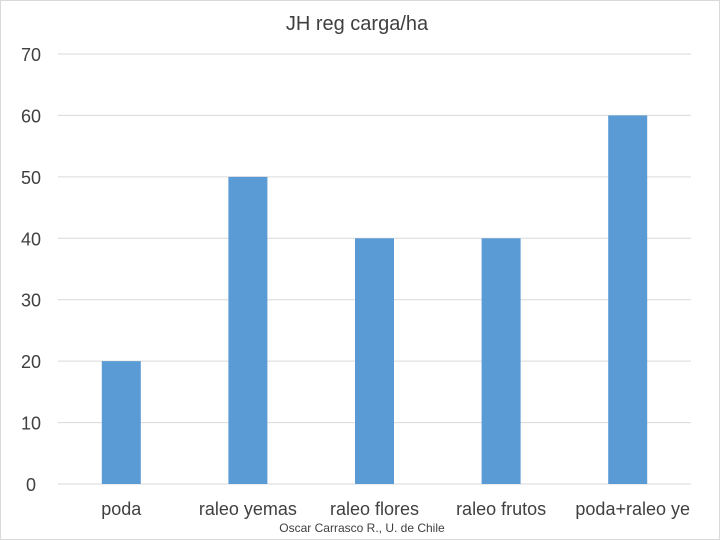 The width and height of the screenshot is (720, 540). Describe the element at coordinates (374, 509) in the screenshot. I see `x-category-label: raleo flores` at that location.